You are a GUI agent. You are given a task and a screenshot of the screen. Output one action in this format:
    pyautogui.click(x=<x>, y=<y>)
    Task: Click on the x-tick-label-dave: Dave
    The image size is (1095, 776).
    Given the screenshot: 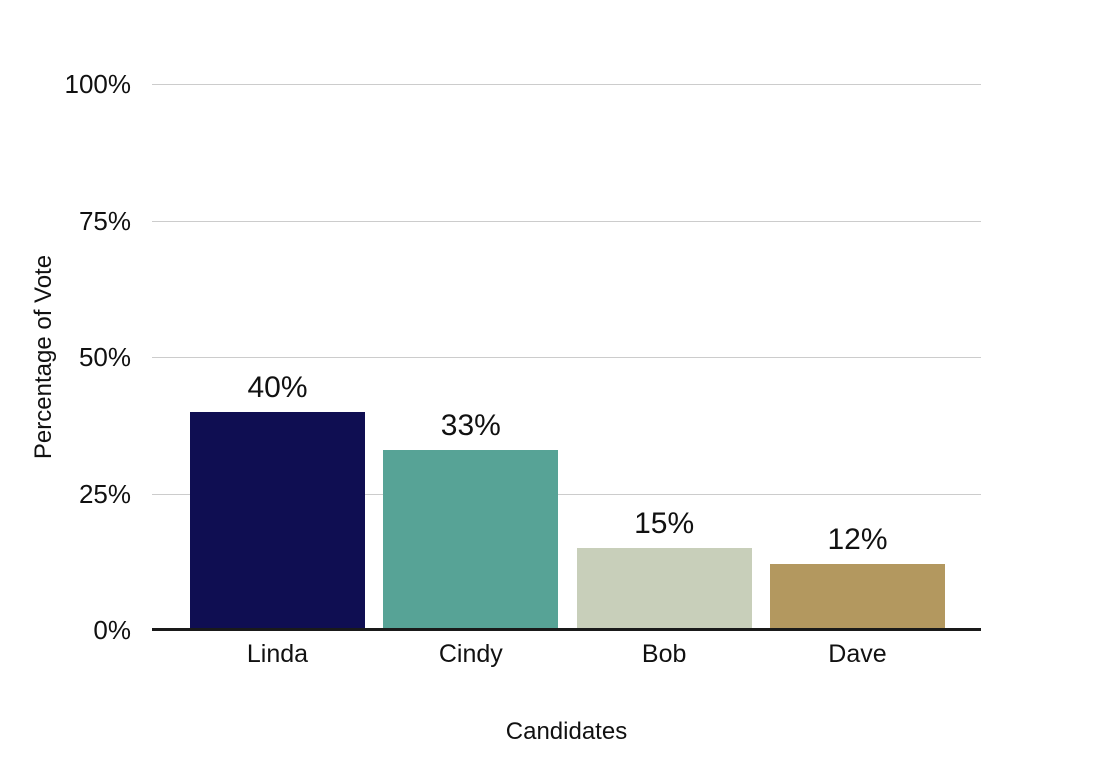 What is the action you would take?
    pyautogui.click(x=857, y=654)
    